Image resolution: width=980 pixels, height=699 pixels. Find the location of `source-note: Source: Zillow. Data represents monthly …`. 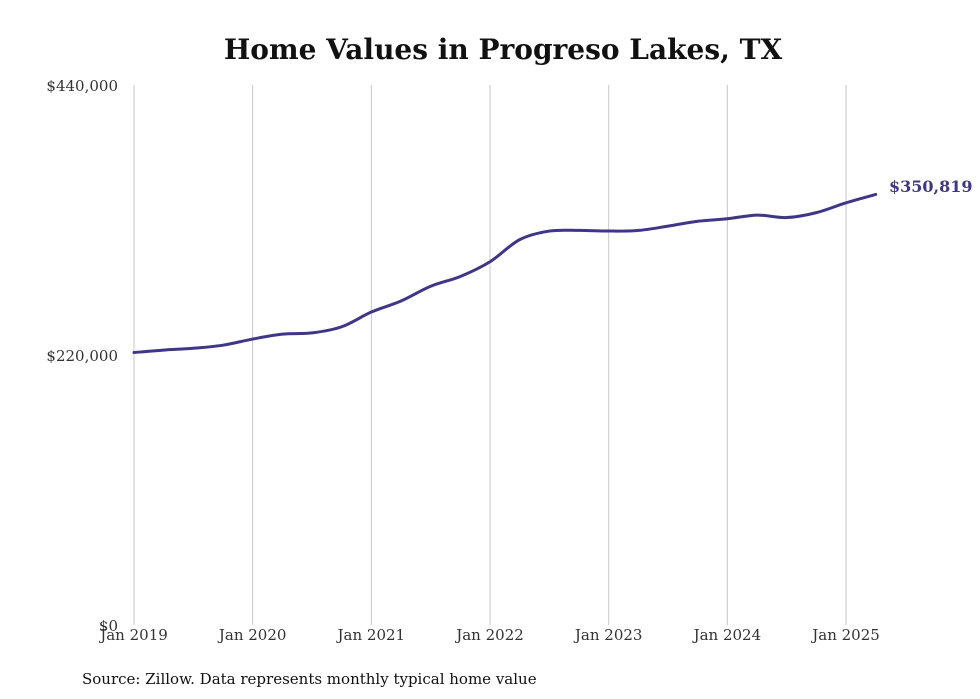

source-note: Source: Zillow. Data represents monthly … is located at coordinates (309, 679).